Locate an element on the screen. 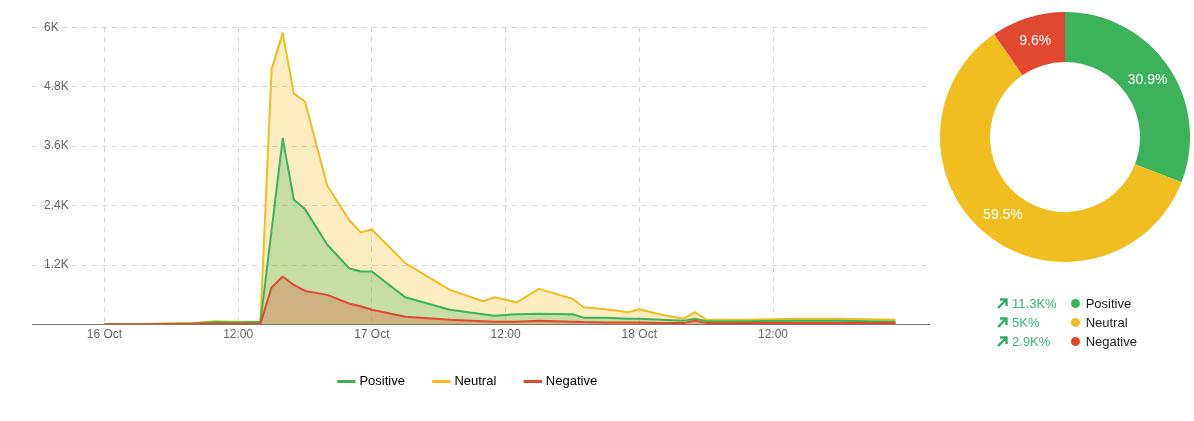 The width and height of the screenshot is (1194, 421). y-tick-label: 1.2K is located at coordinates (56, 264).